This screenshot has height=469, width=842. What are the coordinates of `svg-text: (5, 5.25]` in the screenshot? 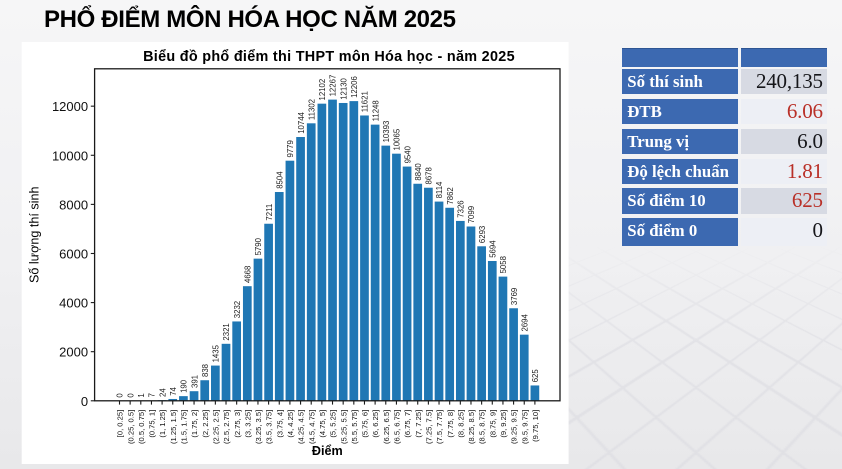 It's located at (333, 424).